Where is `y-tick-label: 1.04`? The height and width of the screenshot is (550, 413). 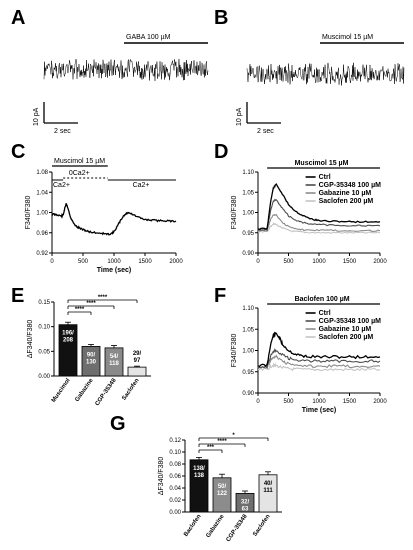 y-tick-label: 1.04 is located at coordinates (42, 193).